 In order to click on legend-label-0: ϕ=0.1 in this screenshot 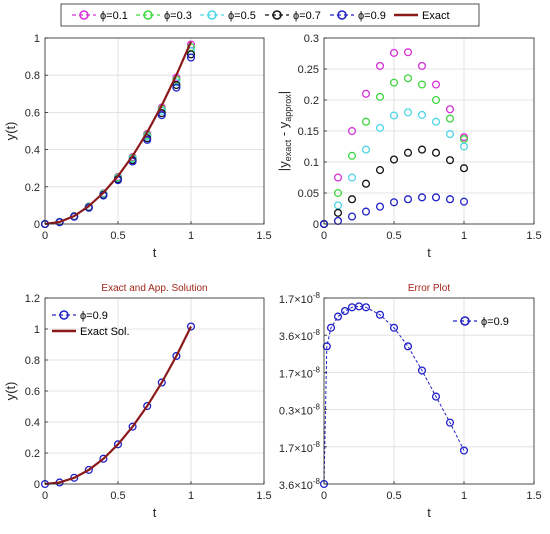, I will do `click(114, 16)`.